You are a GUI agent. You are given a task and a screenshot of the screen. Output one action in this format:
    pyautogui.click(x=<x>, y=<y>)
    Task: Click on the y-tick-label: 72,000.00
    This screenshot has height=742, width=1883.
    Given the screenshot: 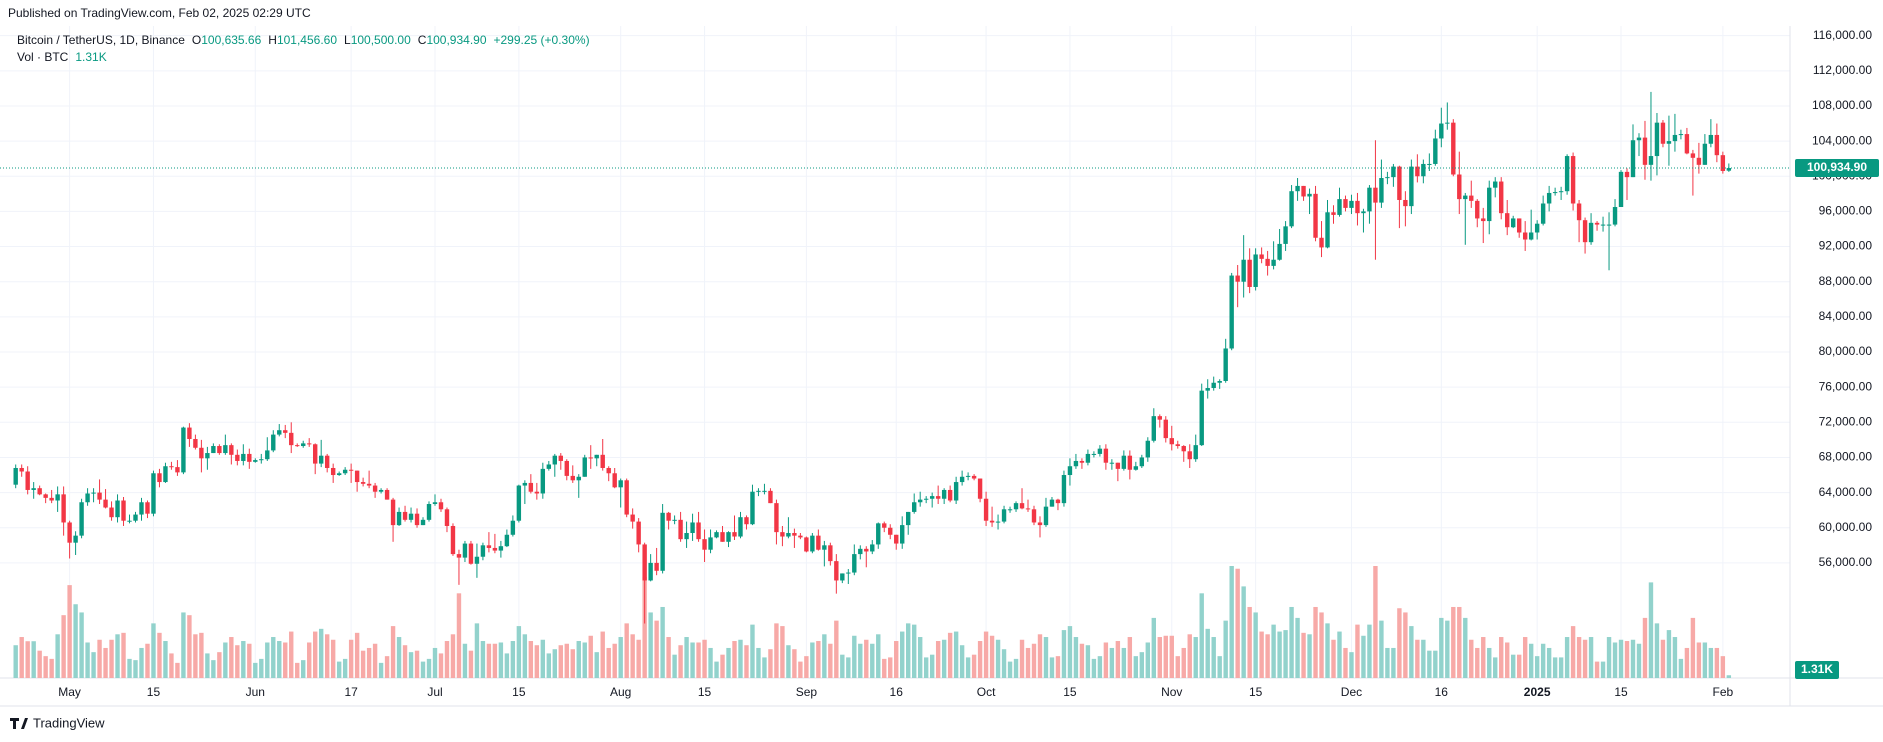 What is the action you would take?
    pyautogui.click(x=1846, y=421)
    